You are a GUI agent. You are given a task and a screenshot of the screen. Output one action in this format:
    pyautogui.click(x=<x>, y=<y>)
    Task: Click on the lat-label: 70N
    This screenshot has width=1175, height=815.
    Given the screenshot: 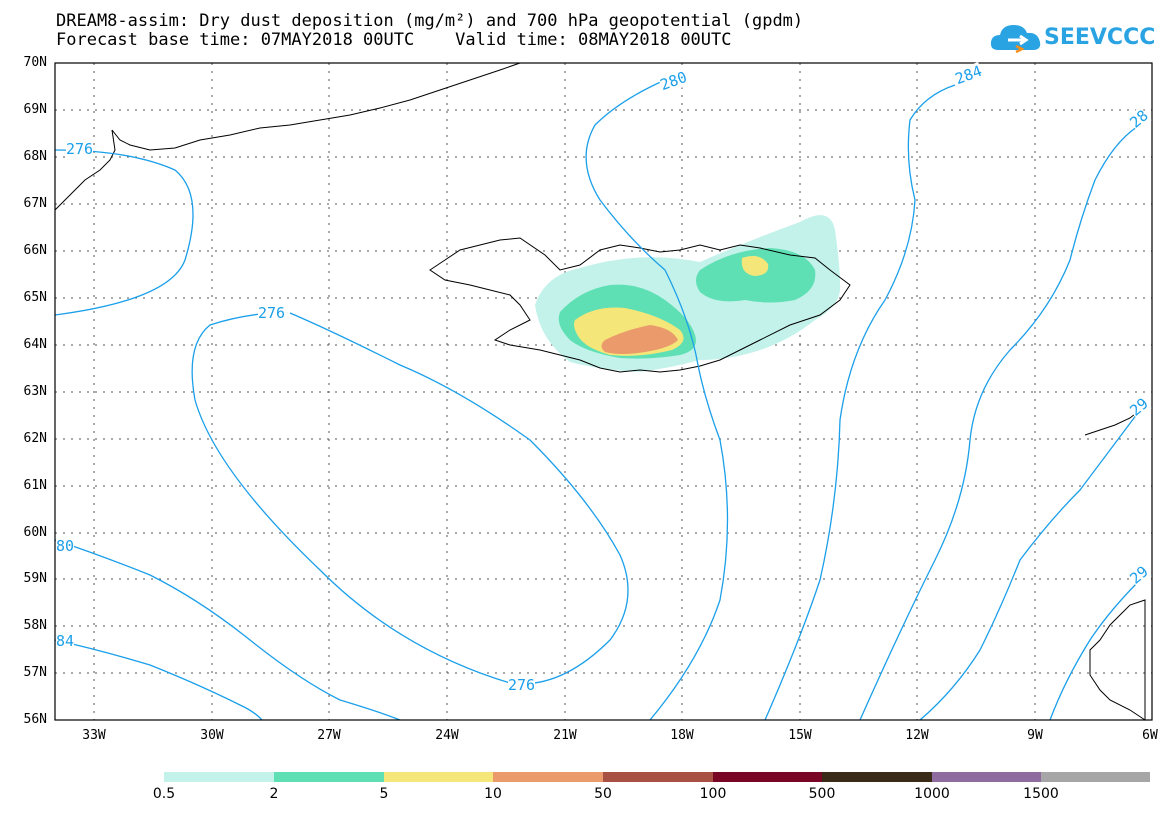 What is the action you would take?
    pyautogui.click(x=35, y=62)
    